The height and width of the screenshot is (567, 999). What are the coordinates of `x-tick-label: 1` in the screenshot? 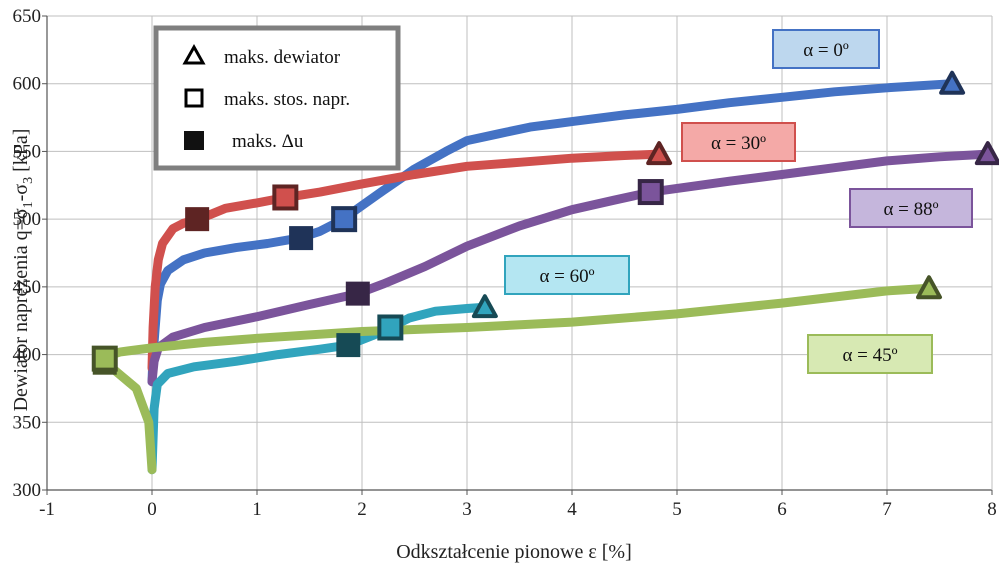 It's located at (257, 509).